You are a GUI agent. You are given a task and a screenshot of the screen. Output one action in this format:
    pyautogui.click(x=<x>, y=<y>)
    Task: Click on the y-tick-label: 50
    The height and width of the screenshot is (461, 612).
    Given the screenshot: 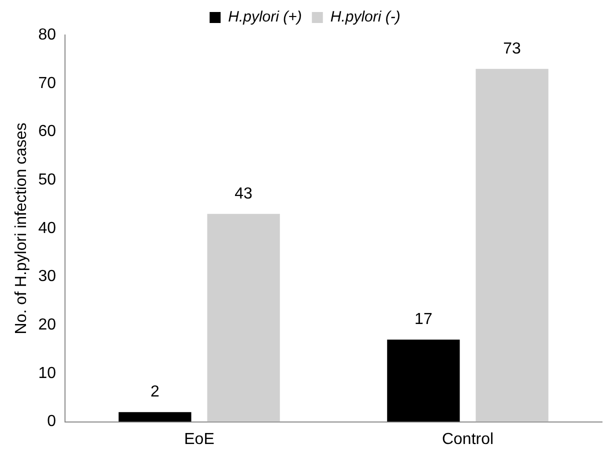 What is the action you would take?
    pyautogui.click(x=47, y=179)
    